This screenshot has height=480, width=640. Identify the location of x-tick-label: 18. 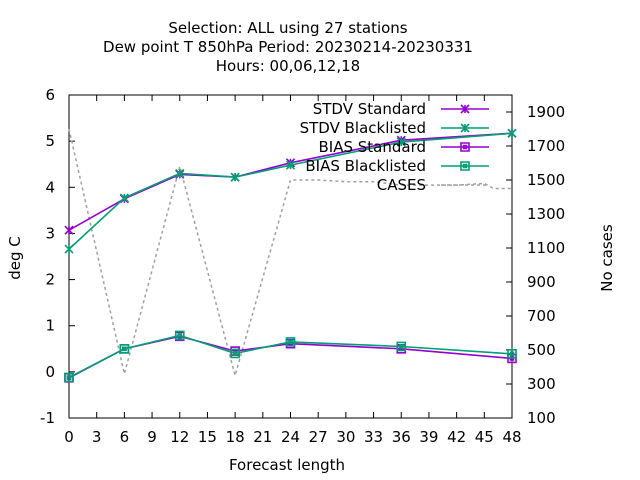
(235, 437).